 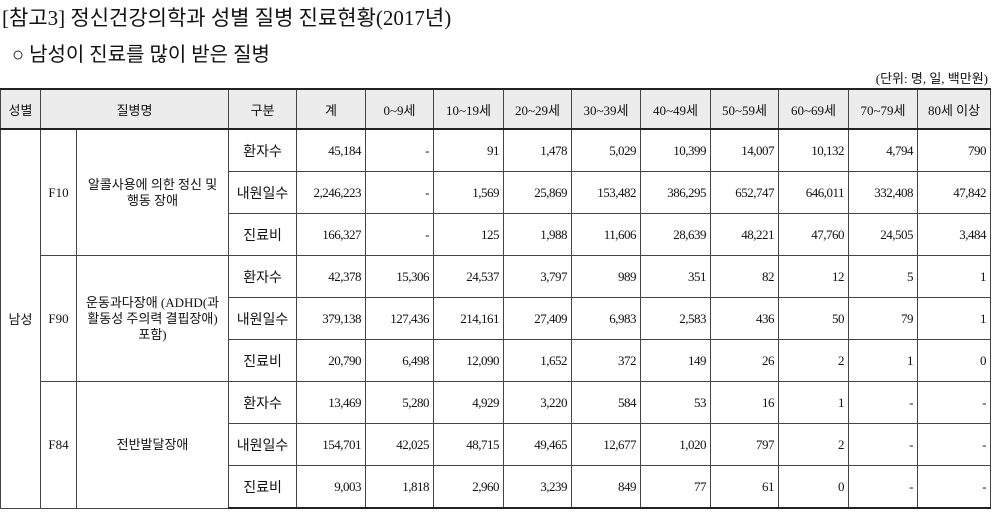 I want to click on value-cell: 6,983, so click(x=606, y=318).